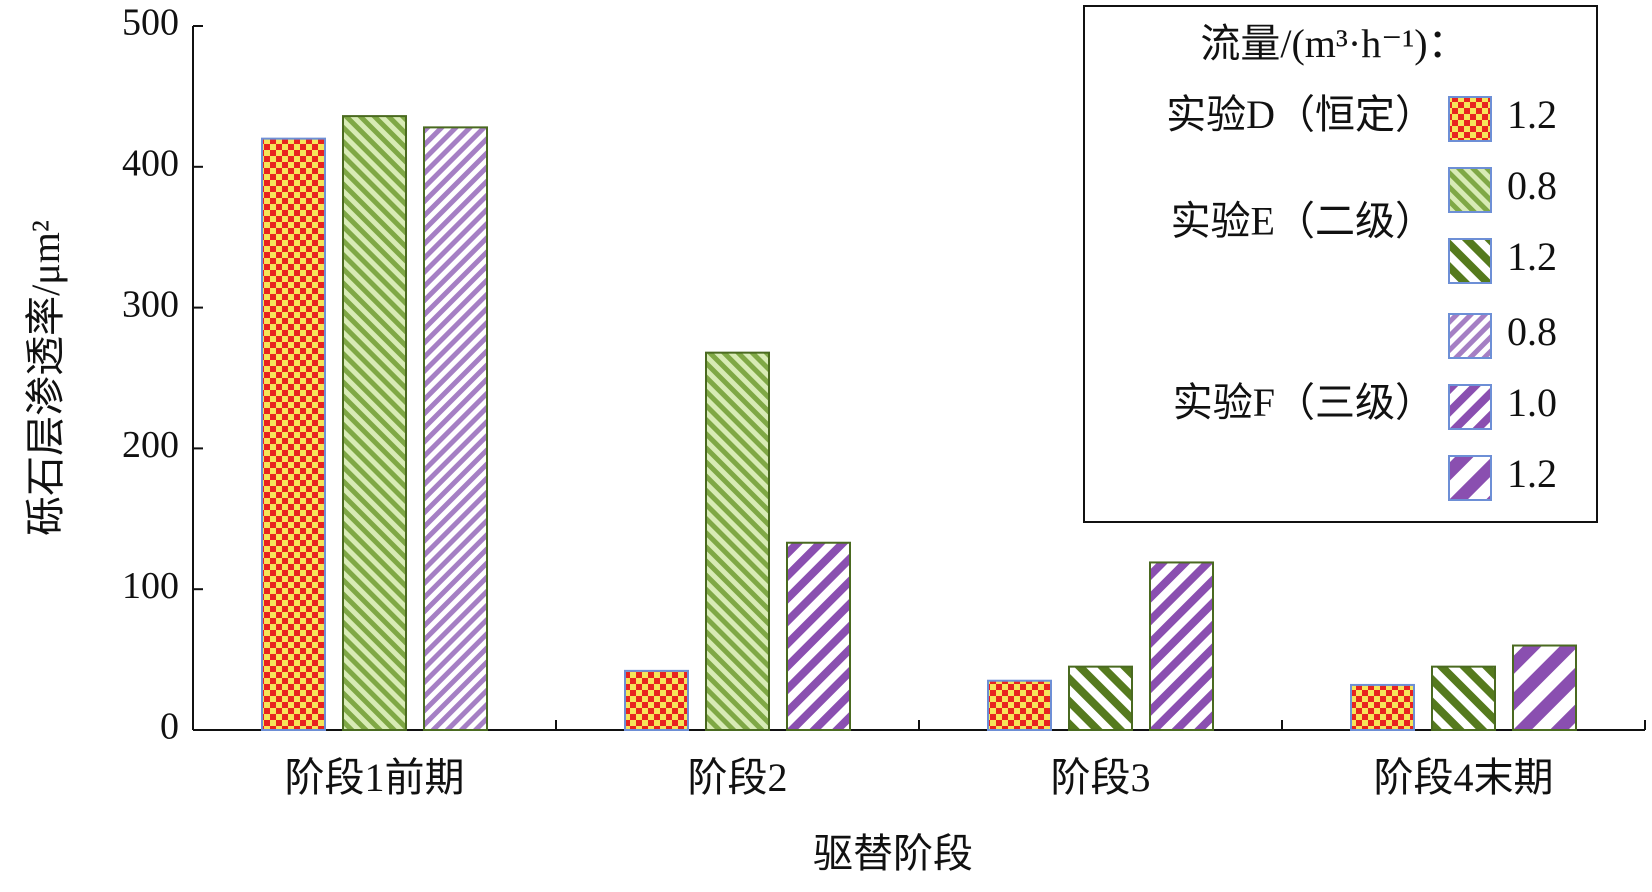 The height and width of the screenshot is (892, 1652). I want to click on x-tick-label: 阶段2, so click(738, 777).